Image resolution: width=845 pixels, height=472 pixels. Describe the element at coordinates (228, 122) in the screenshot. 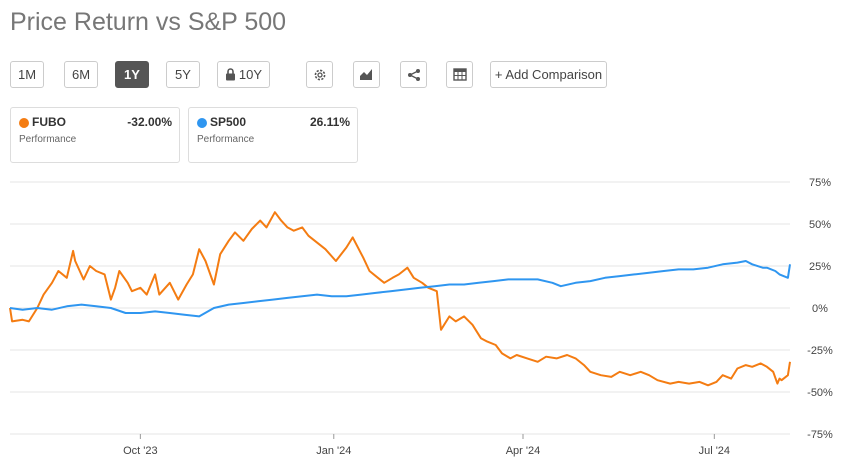

I see `card-name: SP500` at that location.